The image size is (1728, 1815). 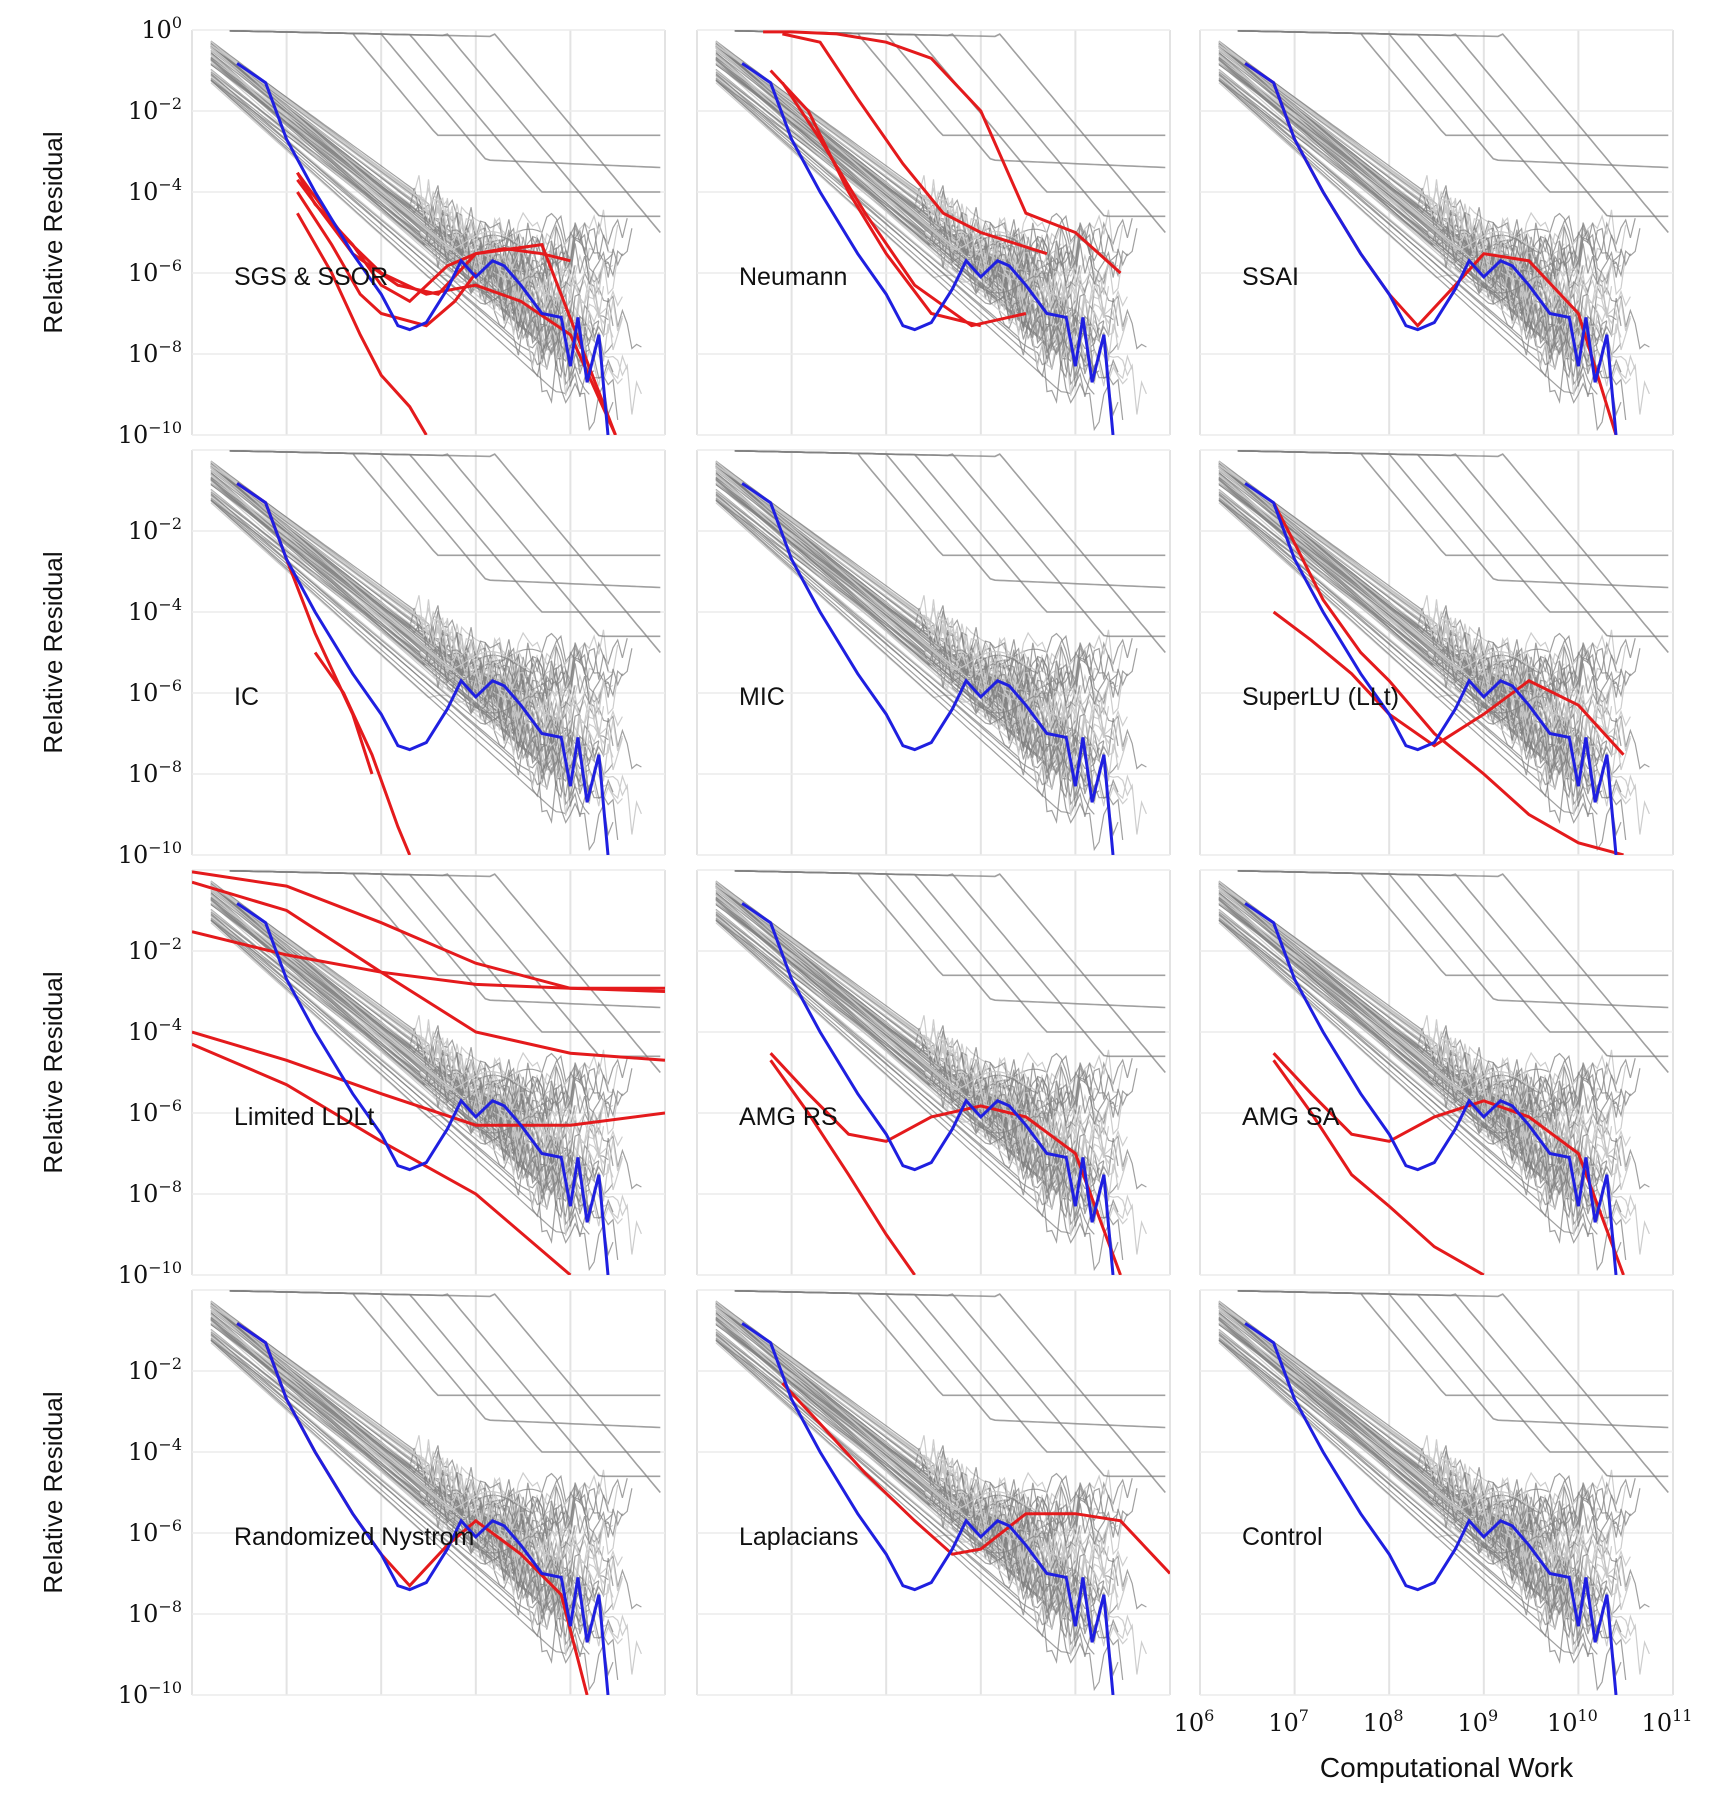 What do you see at coordinates (246, 697) in the screenshot?
I see `panel-label: IC` at bounding box center [246, 697].